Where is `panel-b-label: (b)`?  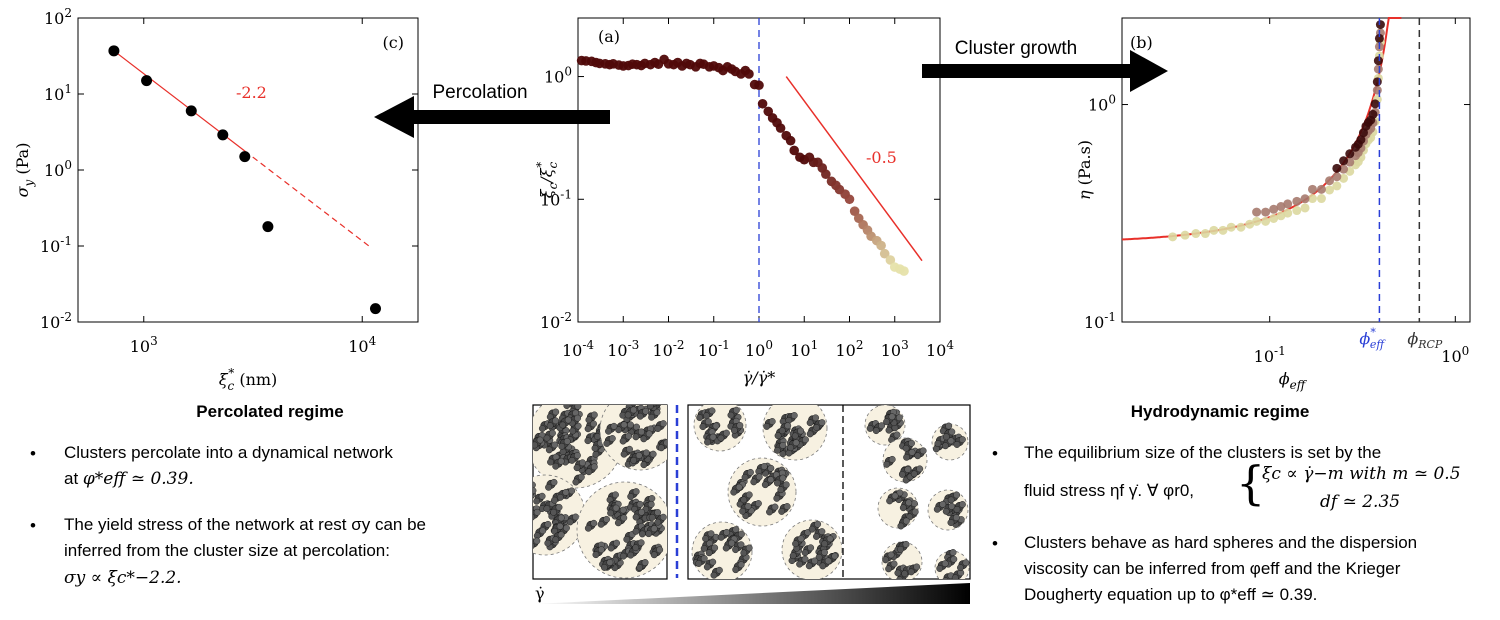
panel-b-label: (b) is located at coordinates (1141, 42).